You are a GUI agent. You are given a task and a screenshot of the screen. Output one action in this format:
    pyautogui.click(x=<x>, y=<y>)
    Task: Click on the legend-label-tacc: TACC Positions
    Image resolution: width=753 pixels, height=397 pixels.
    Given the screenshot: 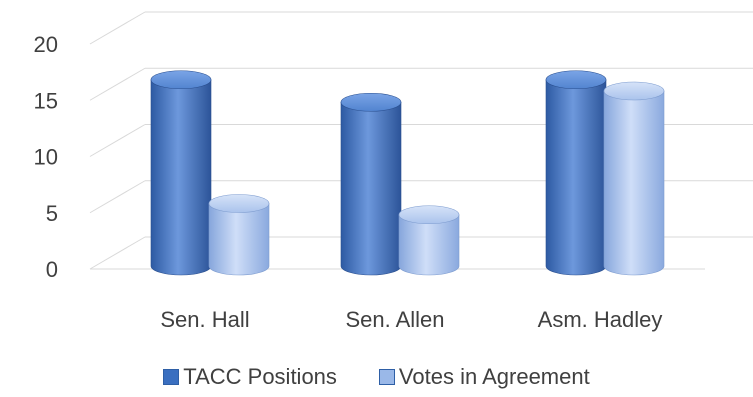 What is the action you would take?
    pyautogui.click(x=260, y=376)
    